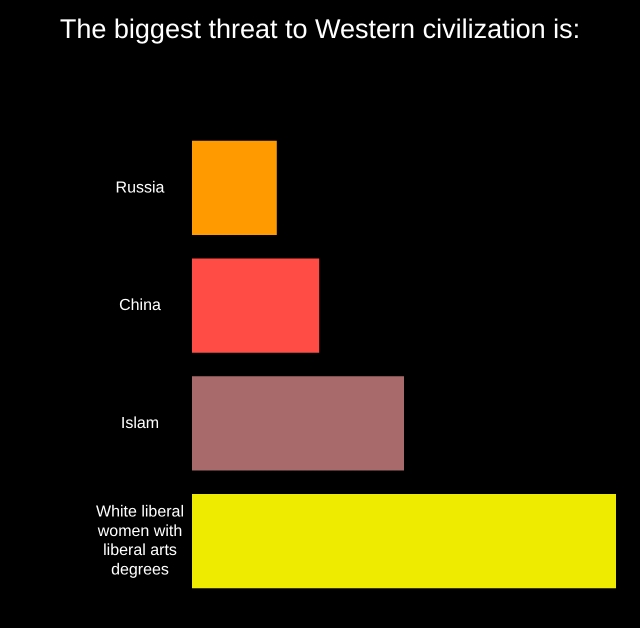  I want to click on chart-title: The biggest threat to Western civilization is:, so click(320, 29).